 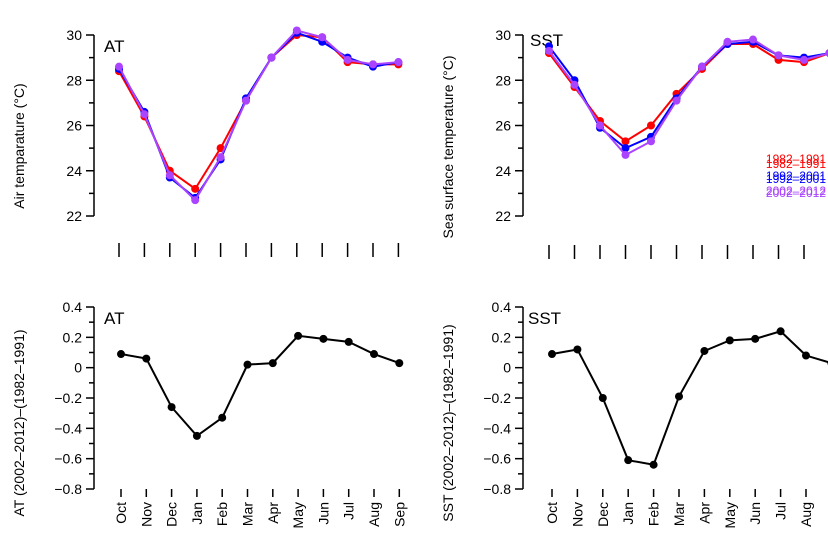 What do you see at coordinates (399, 514) in the screenshot?
I see `x-tick-label: Sep` at bounding box center [399, 514].